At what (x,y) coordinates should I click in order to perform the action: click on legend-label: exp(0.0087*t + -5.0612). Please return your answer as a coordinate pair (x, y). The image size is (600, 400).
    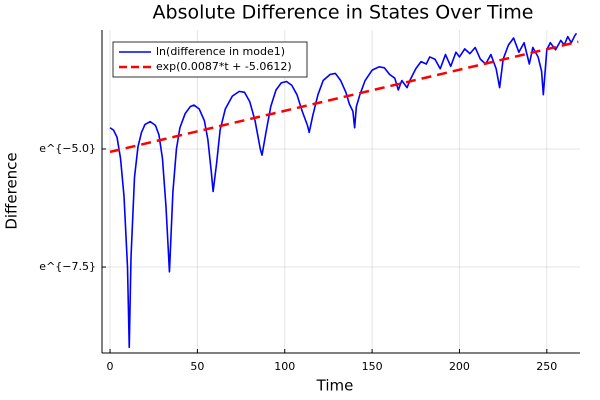
    Looking at the image, I should click on (224, 66).